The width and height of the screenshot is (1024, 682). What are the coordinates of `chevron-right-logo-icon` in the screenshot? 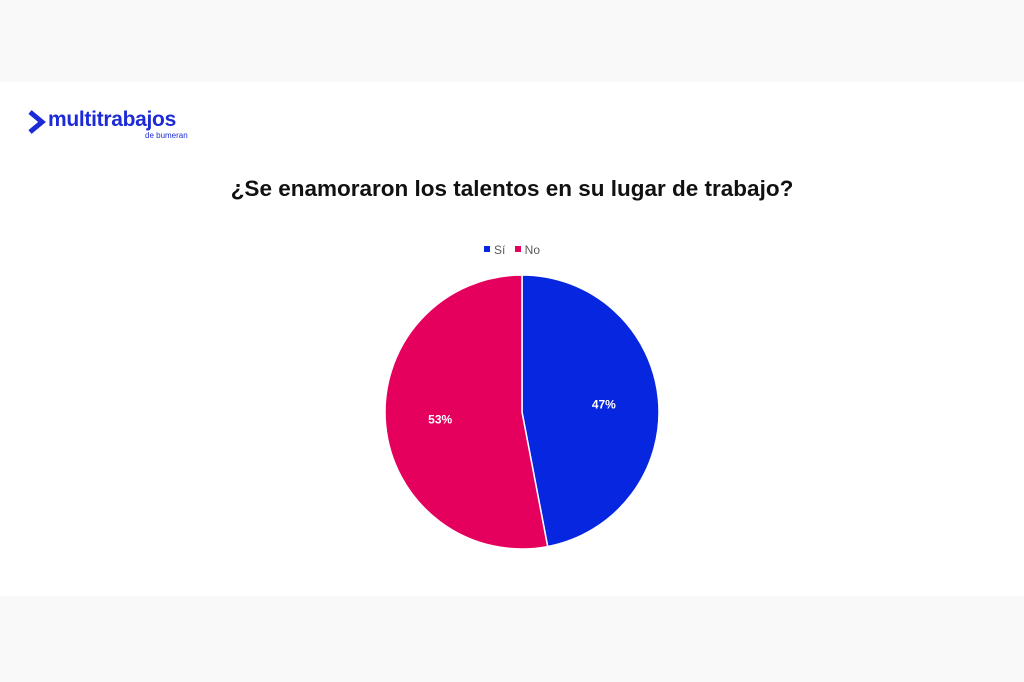 It's located at (37, 122).